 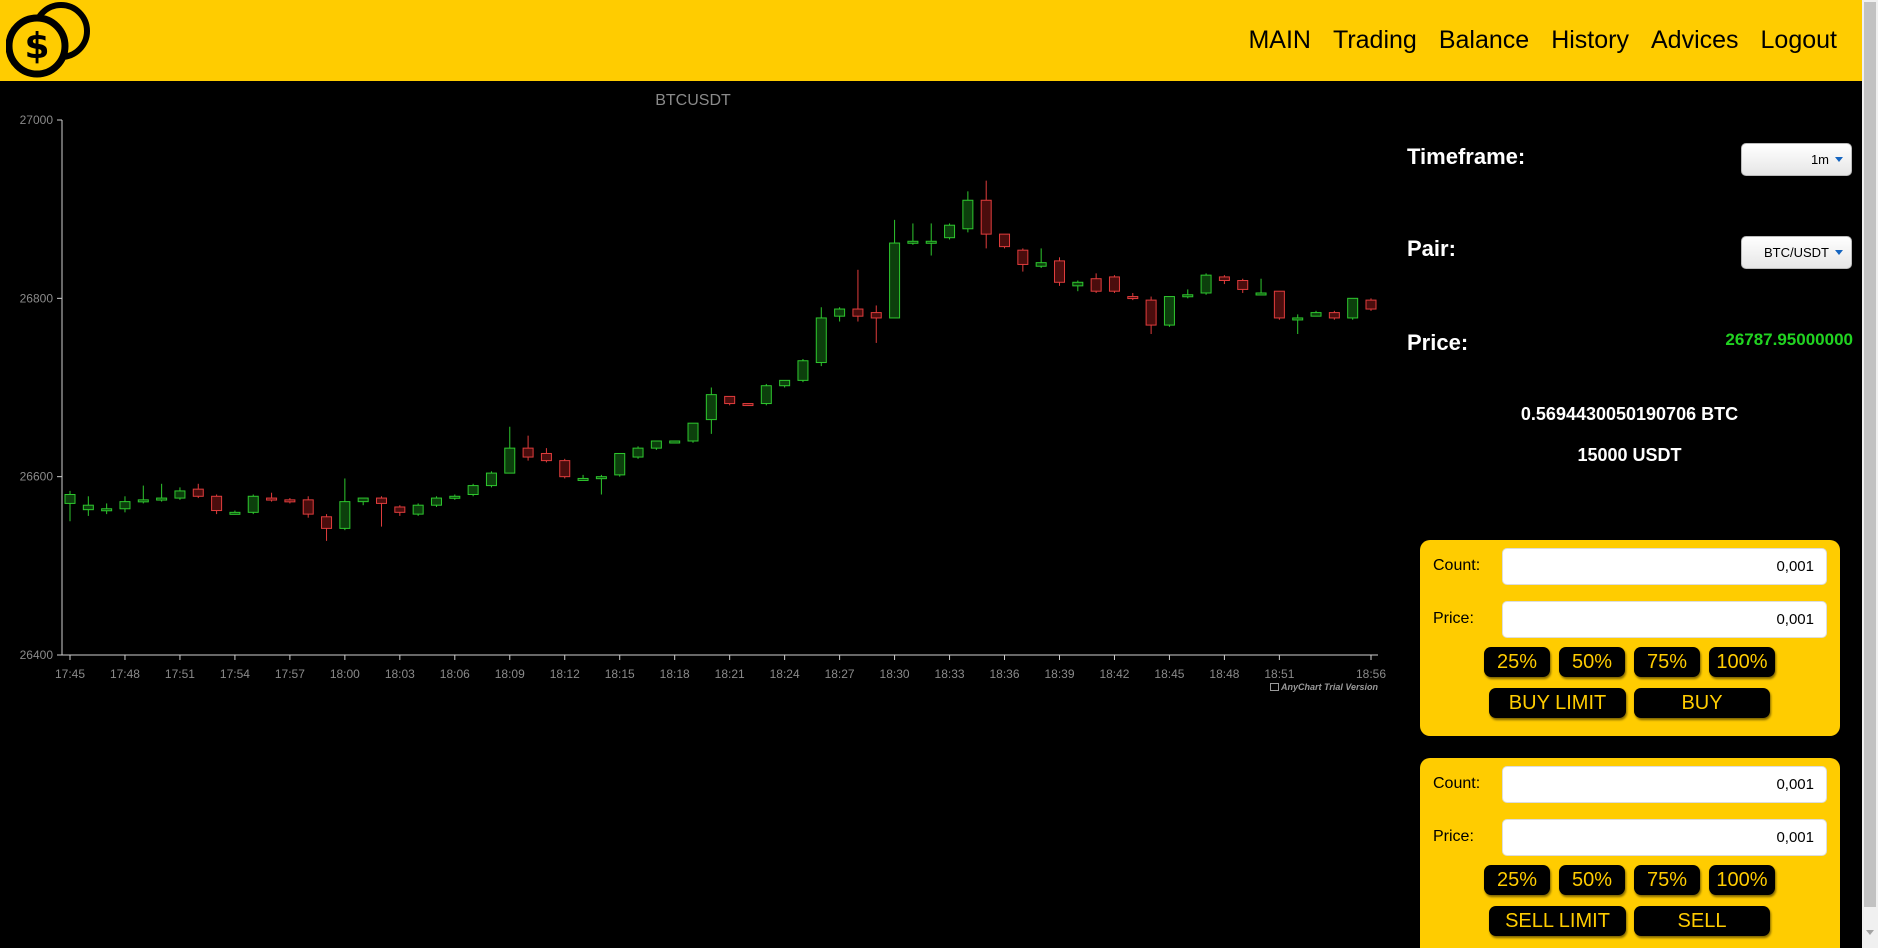 I want to click on scrollbar-thumb, so click(x=1870, y=454).